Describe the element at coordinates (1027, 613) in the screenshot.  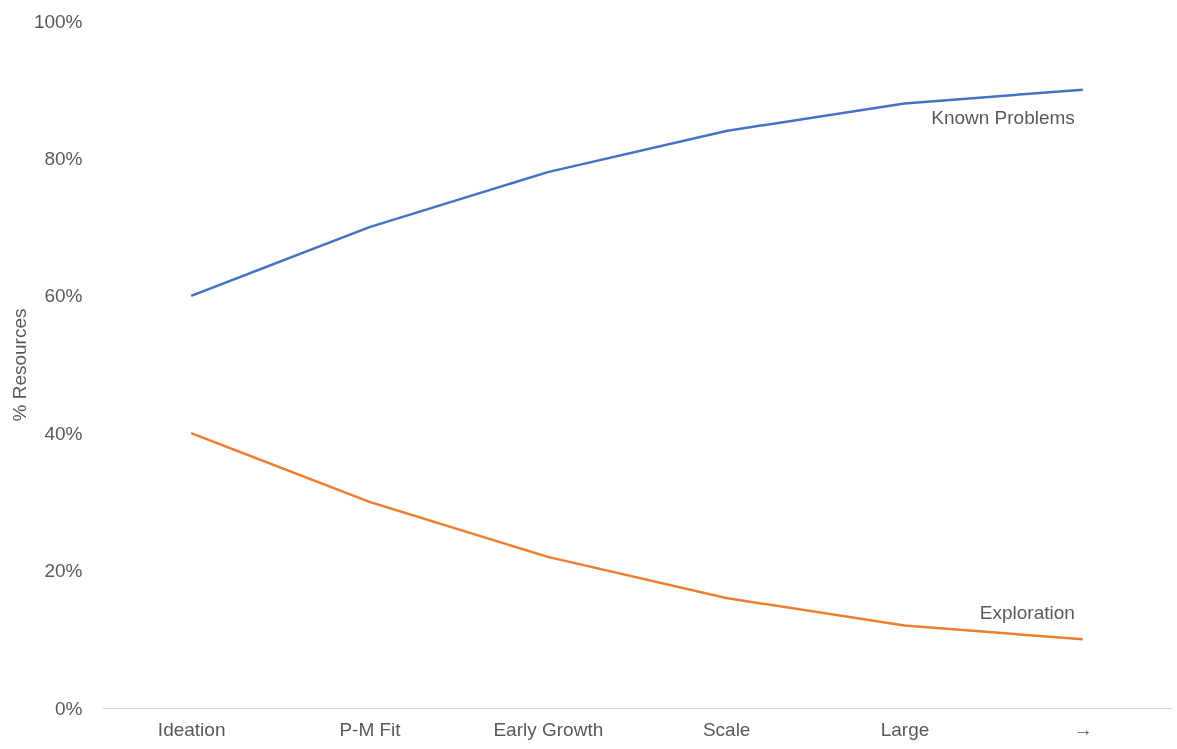
I see `series-label: Exploration` at that location.